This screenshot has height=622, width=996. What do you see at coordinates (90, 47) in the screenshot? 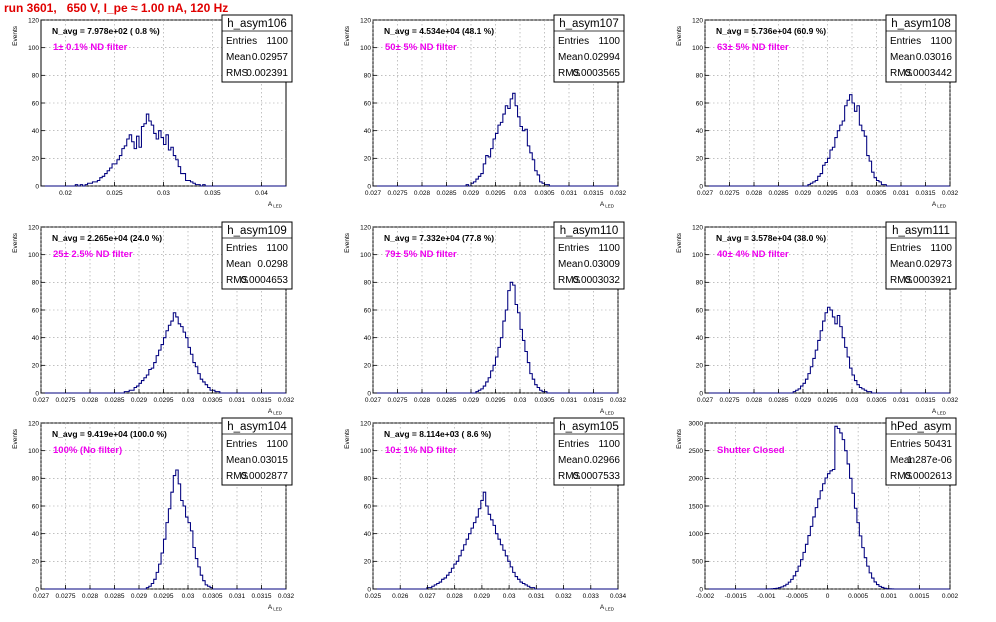
I see `filter-label: 1± 0.1% ND filter` at bounding box center [90, 47].